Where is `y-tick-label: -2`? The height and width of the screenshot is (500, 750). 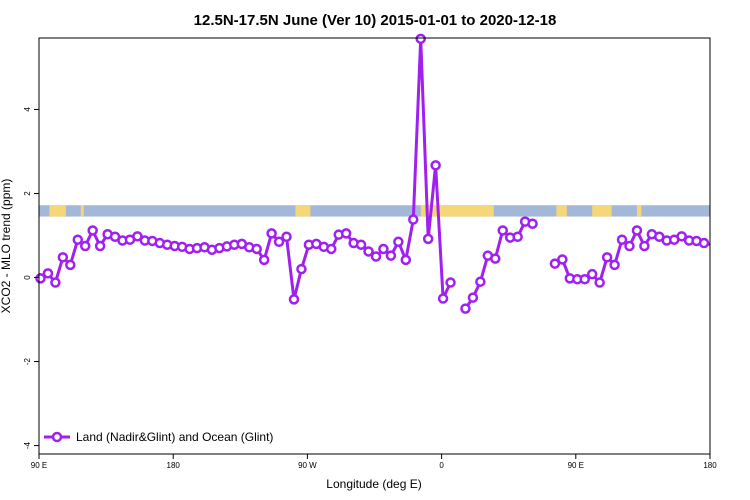
y-tick-label: -2 is located at coordinates (27, 361).